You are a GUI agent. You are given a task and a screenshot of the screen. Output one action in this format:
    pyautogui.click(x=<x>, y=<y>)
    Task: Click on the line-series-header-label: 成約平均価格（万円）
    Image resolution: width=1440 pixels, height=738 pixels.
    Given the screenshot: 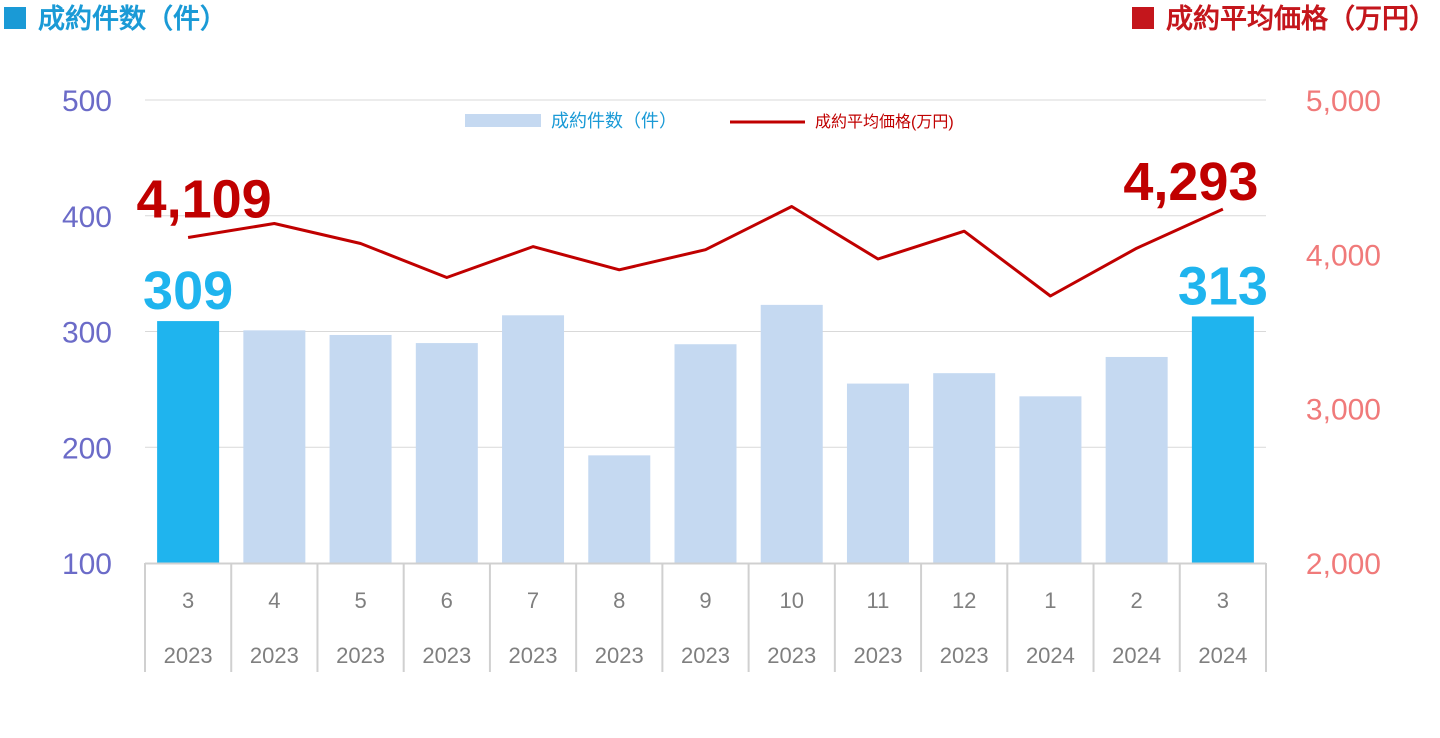 What is the action you would take?
    pyautogui.click(x=1301, y=19)
    